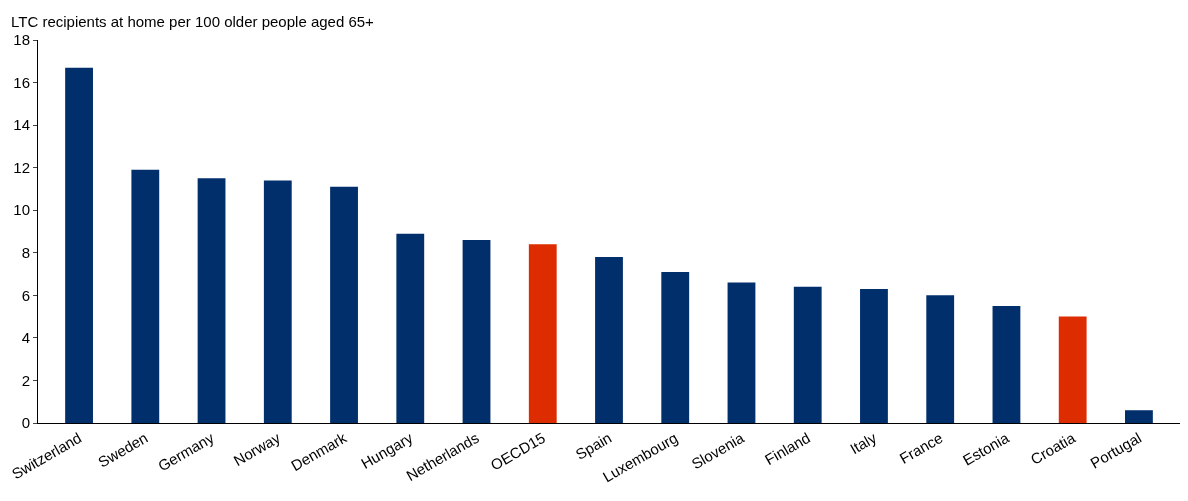 The image size is (1188, 501). Describe the element at coordinates (25, 423) in the screenshot. I see `y-tick-label: 0` at that location.